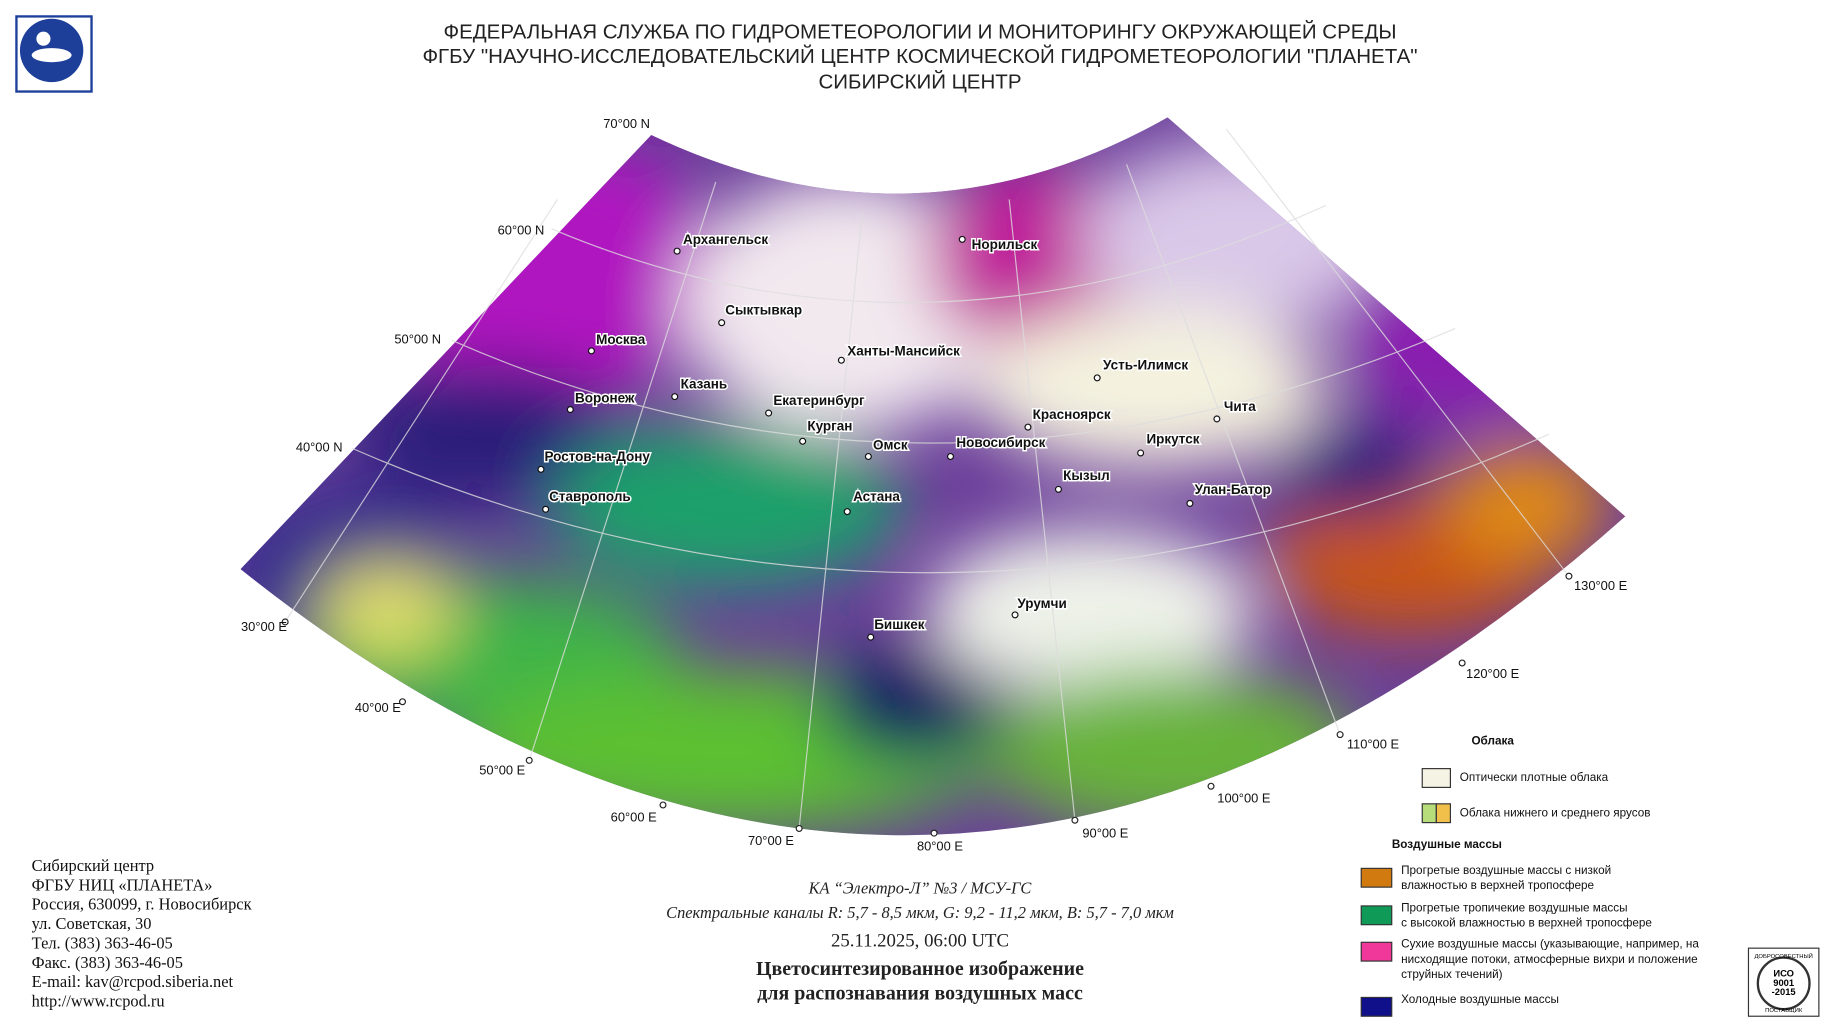  Describe the element at coordinates (264, 626) in the screenshot. I see `longitude-label: 30°00 E` at that location.